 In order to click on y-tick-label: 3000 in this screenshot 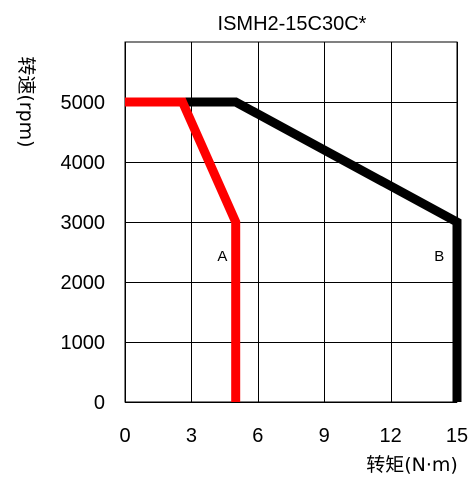, I will do `click(83, 223)`.